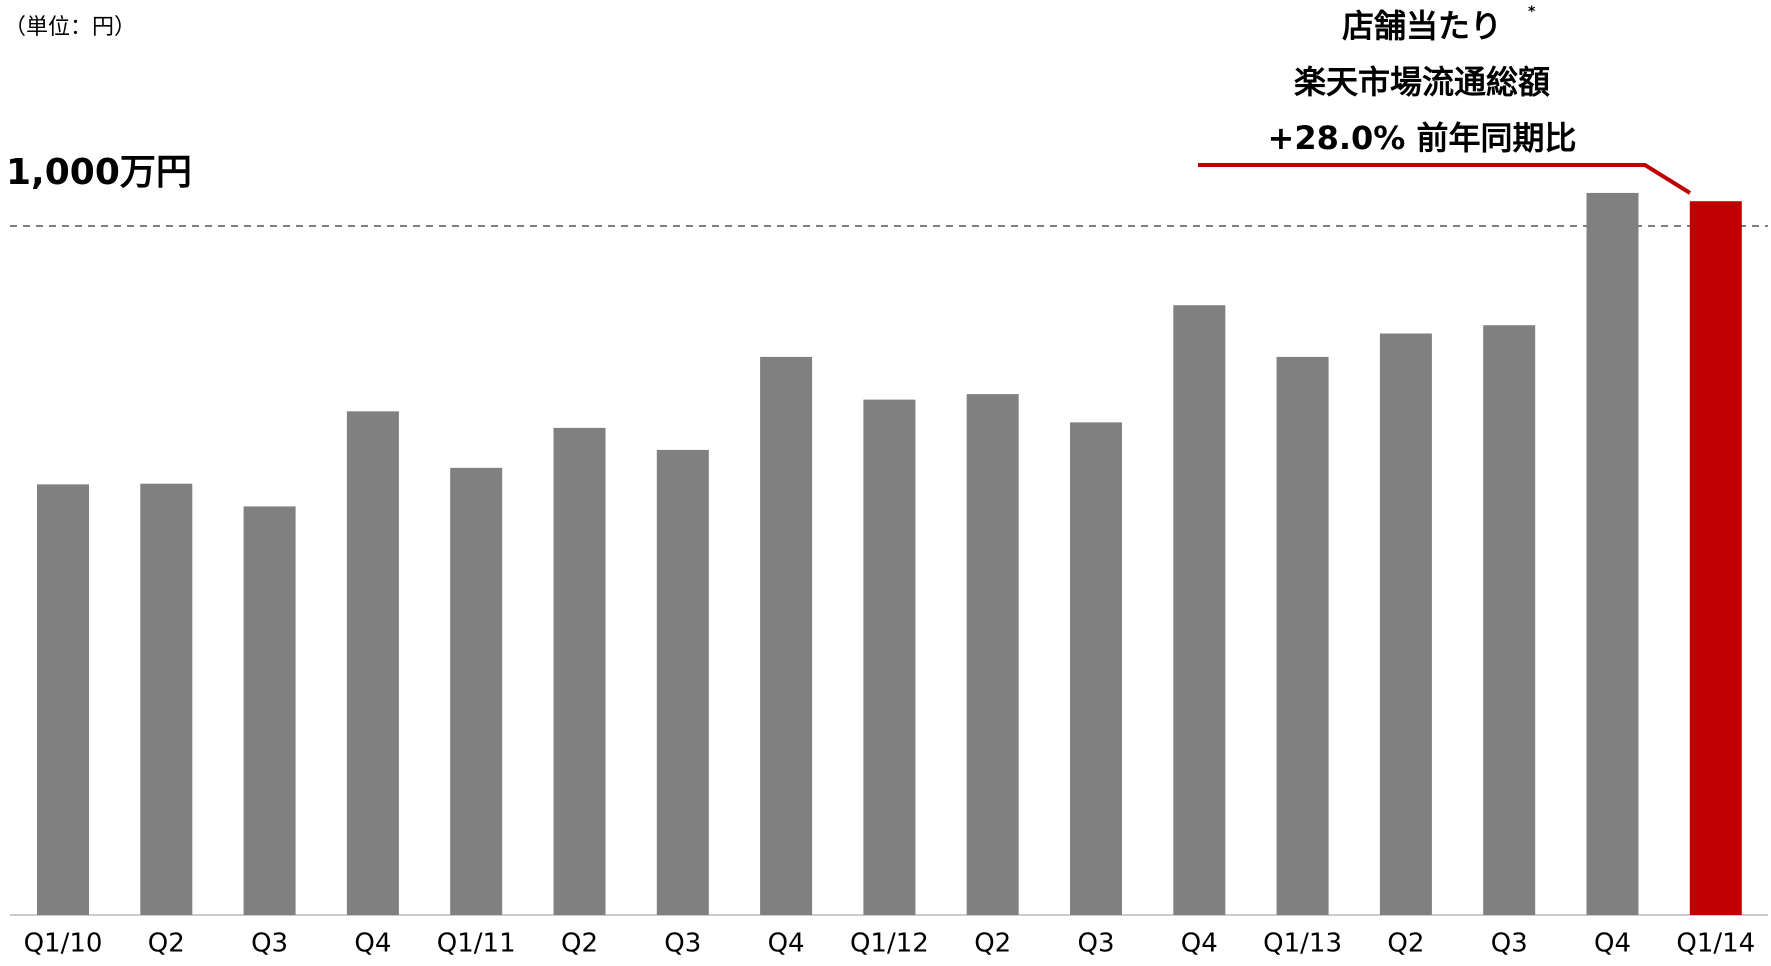 This screenshot has height=966, width=1771. What do you see at coordinates (1422, 138) in the screenshot?
I see `annotation-line: +28.0% 前年同期比` at bounding box center [1422, 138].